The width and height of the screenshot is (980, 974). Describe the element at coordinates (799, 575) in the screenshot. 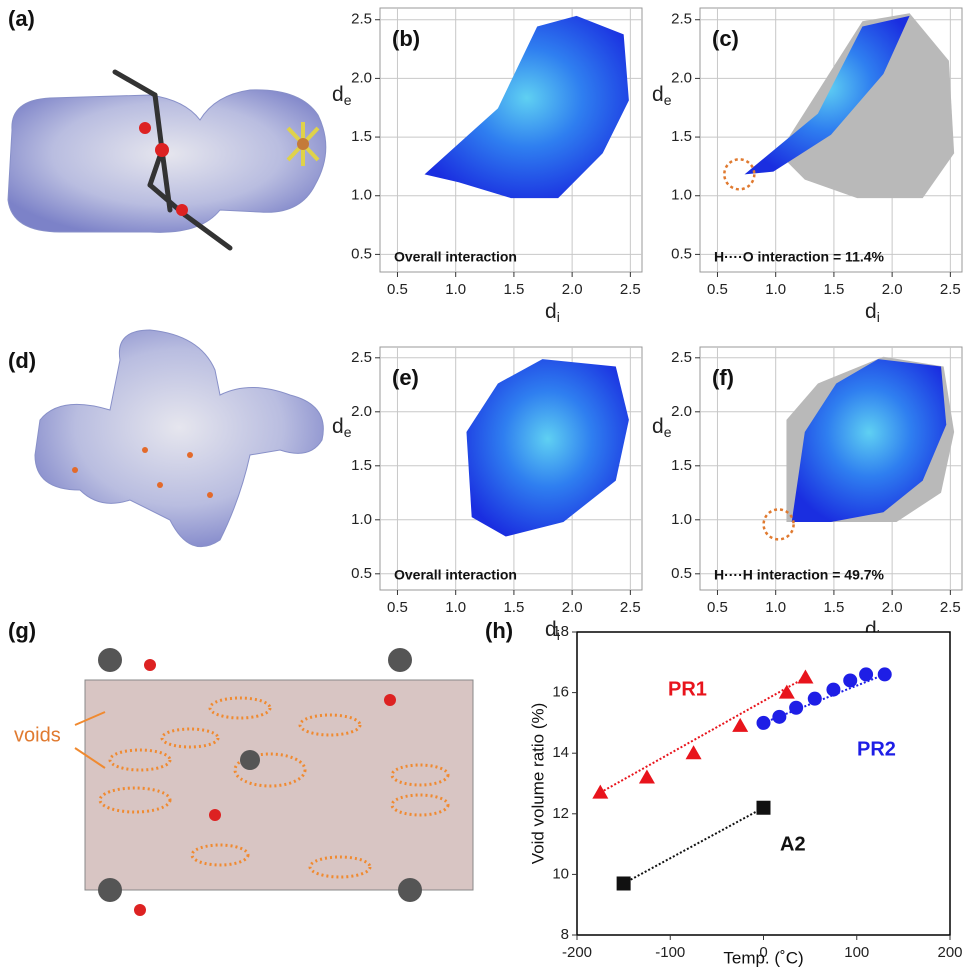

I see `annotation: H····H interaction = 49.7%` at that location.